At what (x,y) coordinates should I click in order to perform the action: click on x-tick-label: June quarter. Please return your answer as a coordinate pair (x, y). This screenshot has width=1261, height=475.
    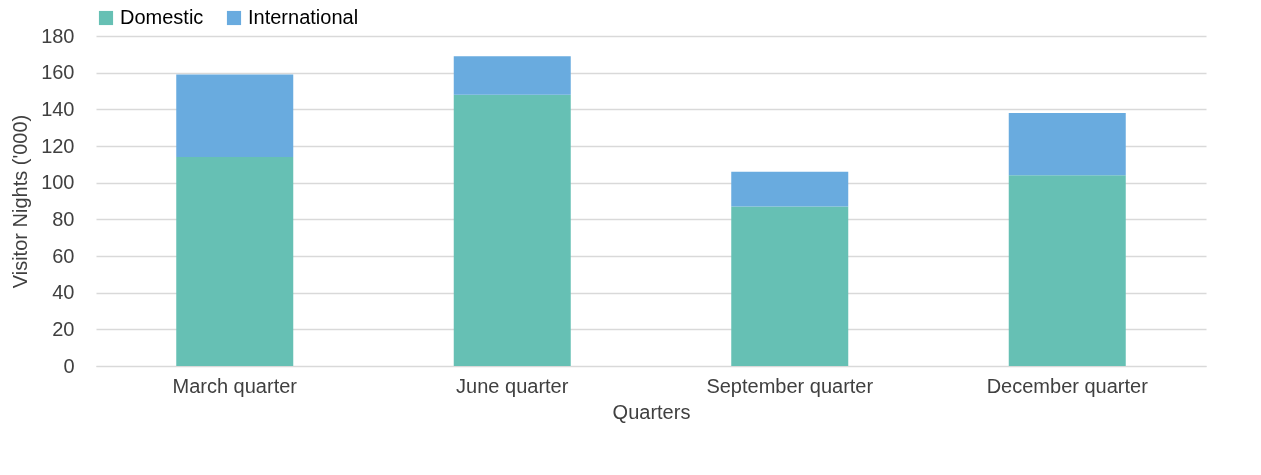
    Looking at the image, I should click on (512, 385).